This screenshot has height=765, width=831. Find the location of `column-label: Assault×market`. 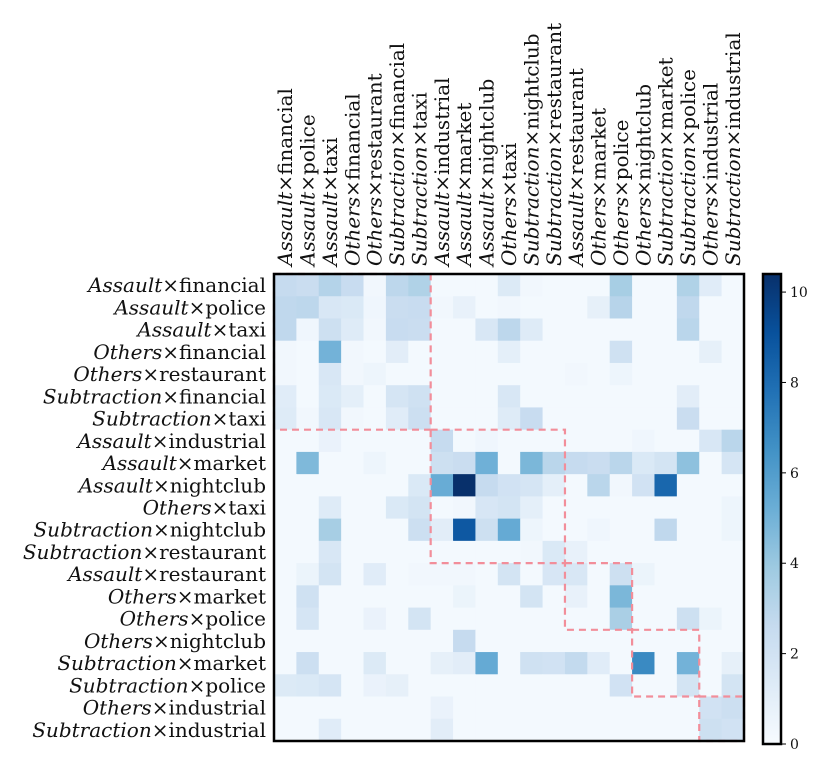

column-label: Assault×market is located at coordinates (464, 185).